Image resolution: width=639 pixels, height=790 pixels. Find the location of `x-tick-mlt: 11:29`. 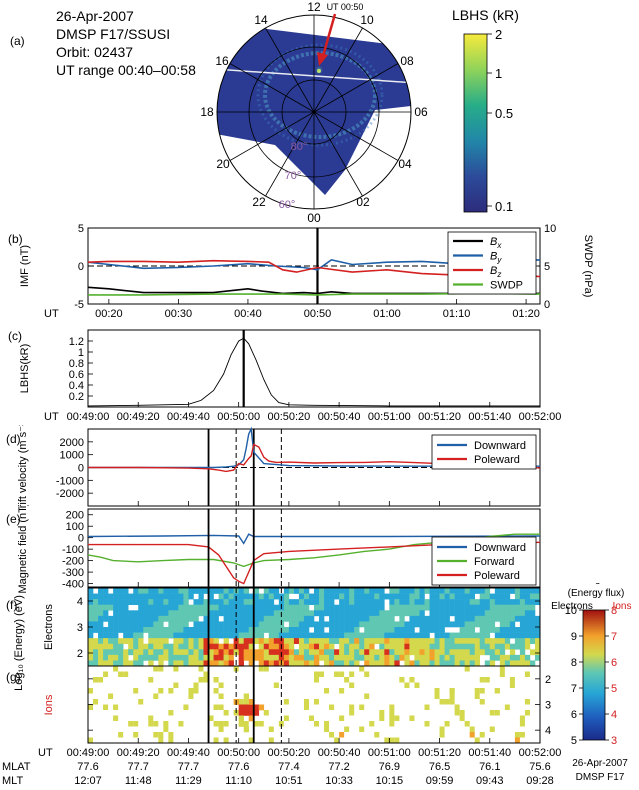

x-tick-mlt: 11:29 is located at coordinates (188, 781).